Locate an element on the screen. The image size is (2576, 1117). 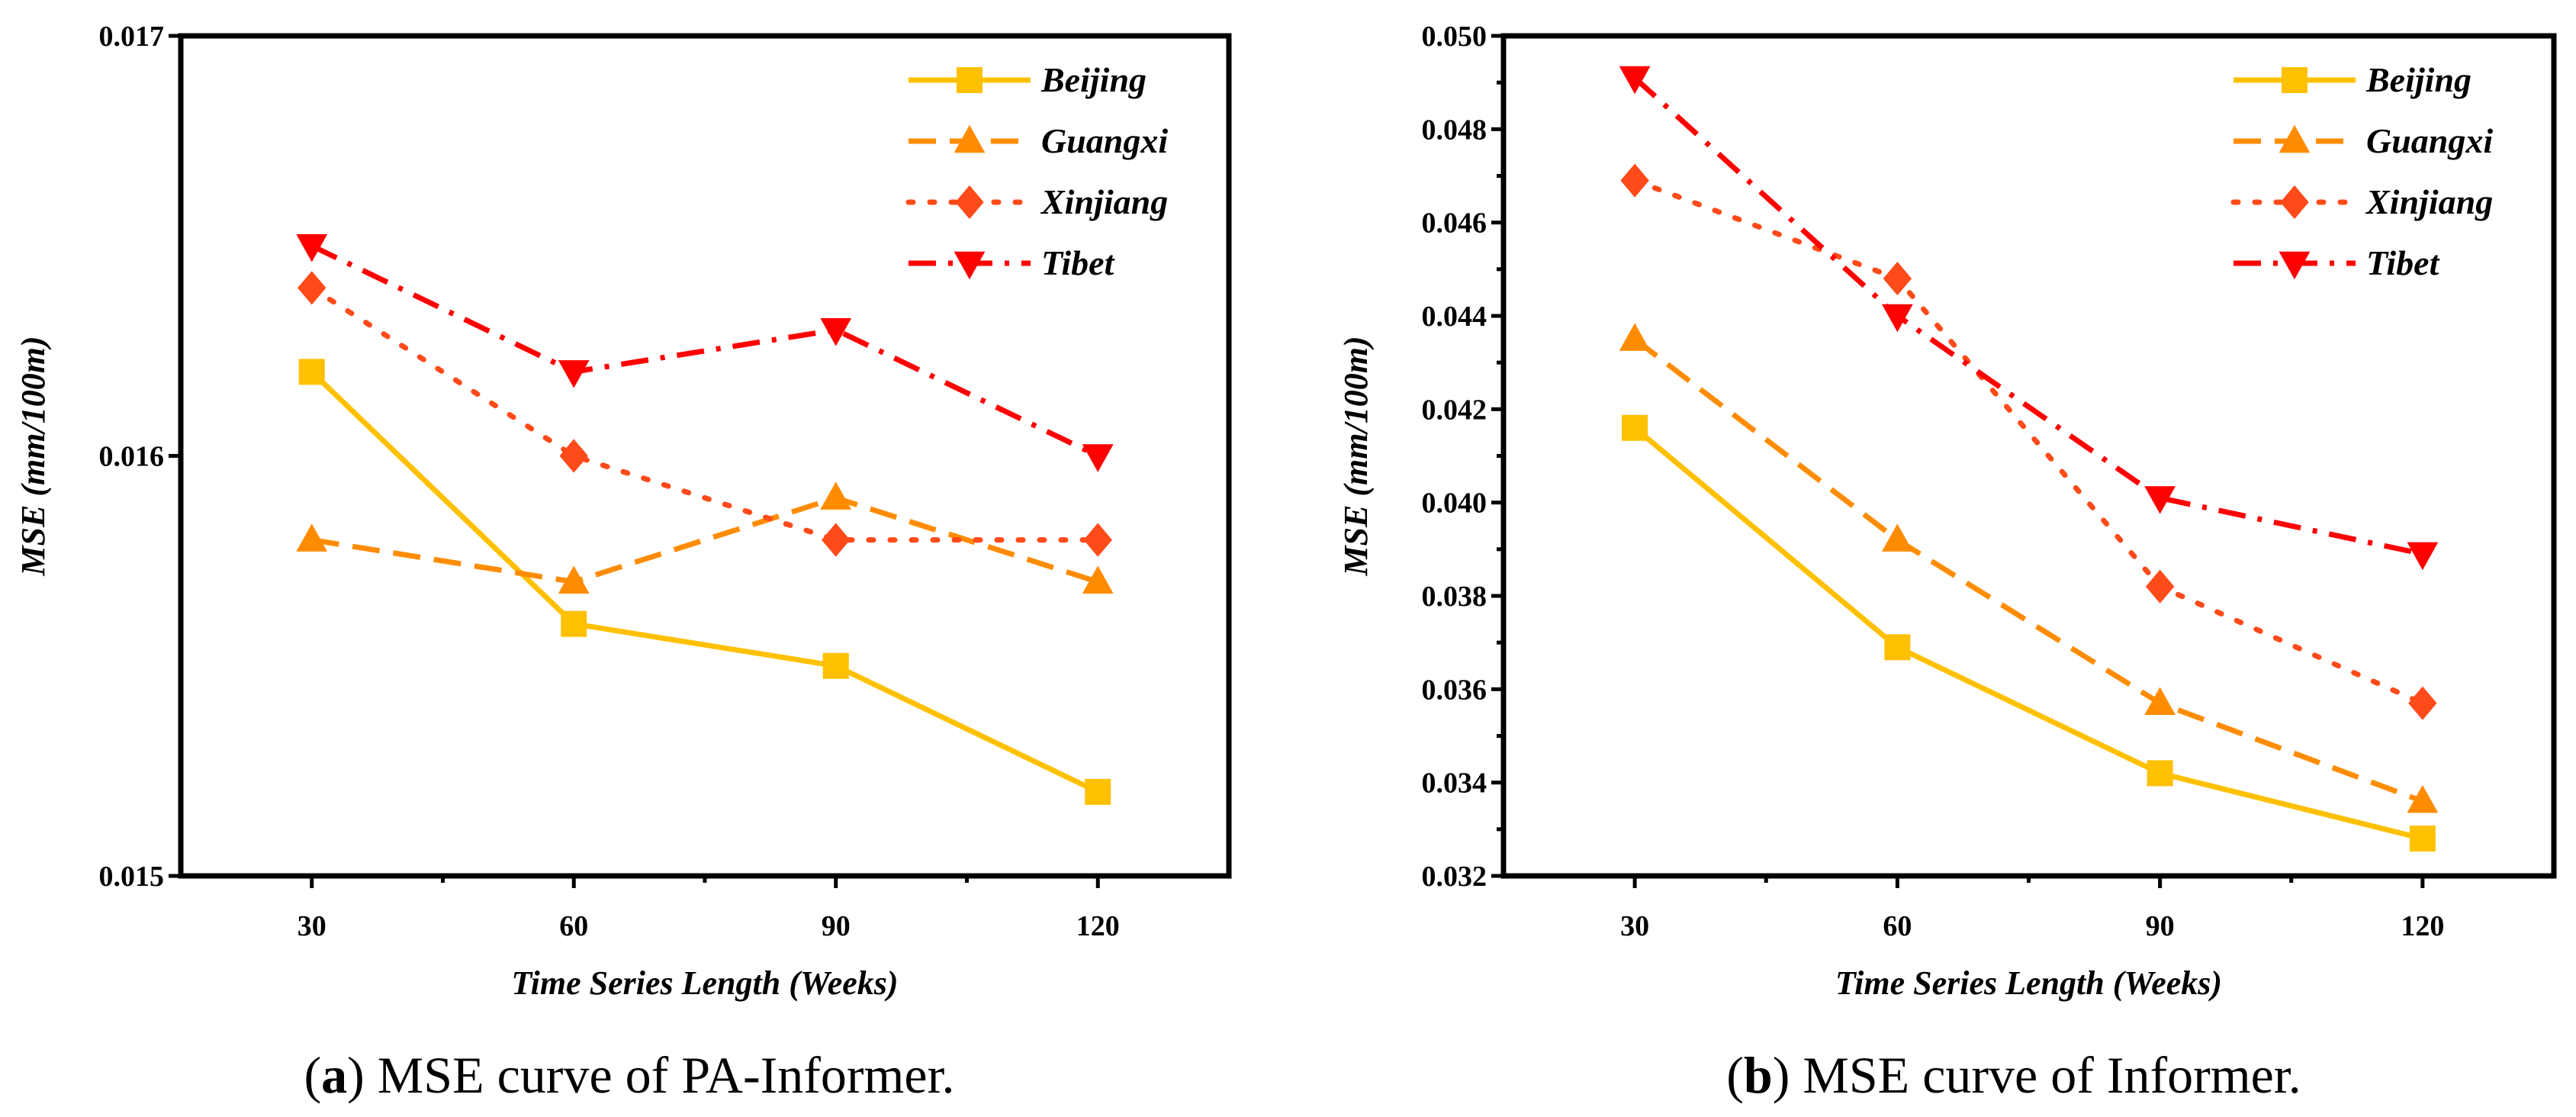
y-tick-label: 0.036 is located at coordinates (1455, 690).